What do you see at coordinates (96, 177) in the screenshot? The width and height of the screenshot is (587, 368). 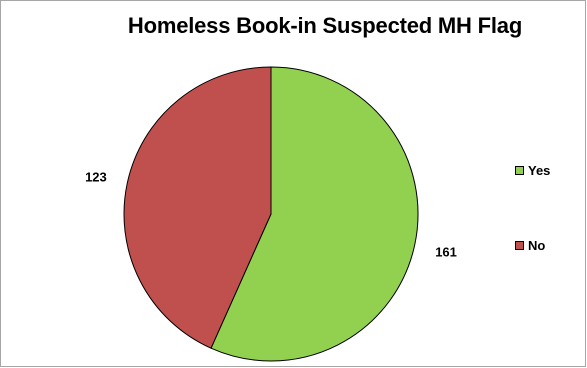 I see `data-label-no: 123` at bounding box center [96, 177].